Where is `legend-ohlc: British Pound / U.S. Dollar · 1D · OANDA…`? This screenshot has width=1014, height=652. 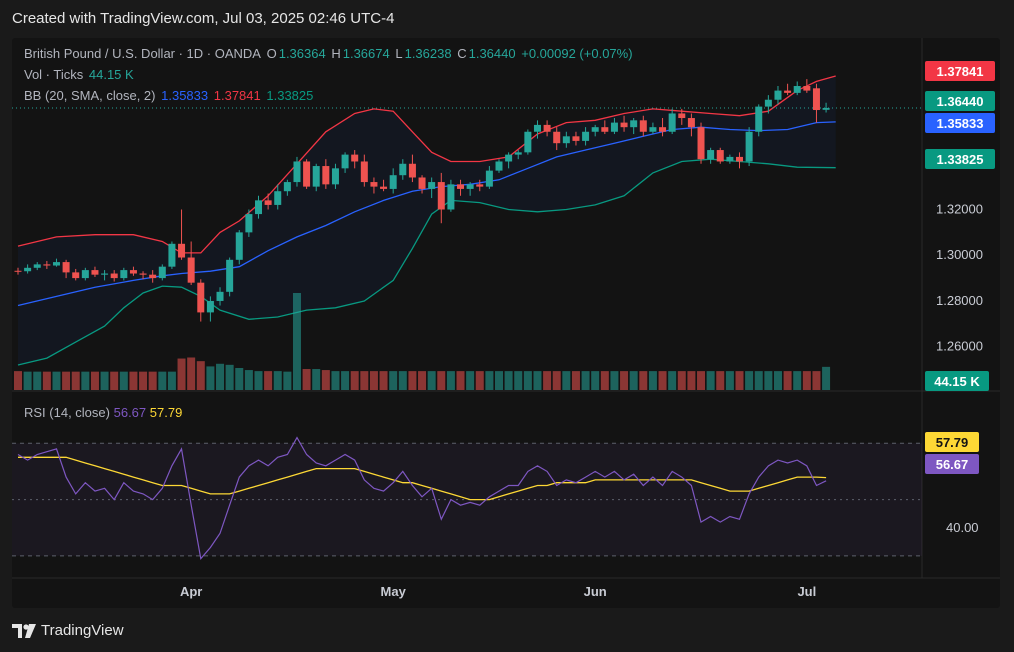 legend-ohlc: British Pound / U.S. Dollar · 1D · OANDA… is located at coordinates (329, 53).